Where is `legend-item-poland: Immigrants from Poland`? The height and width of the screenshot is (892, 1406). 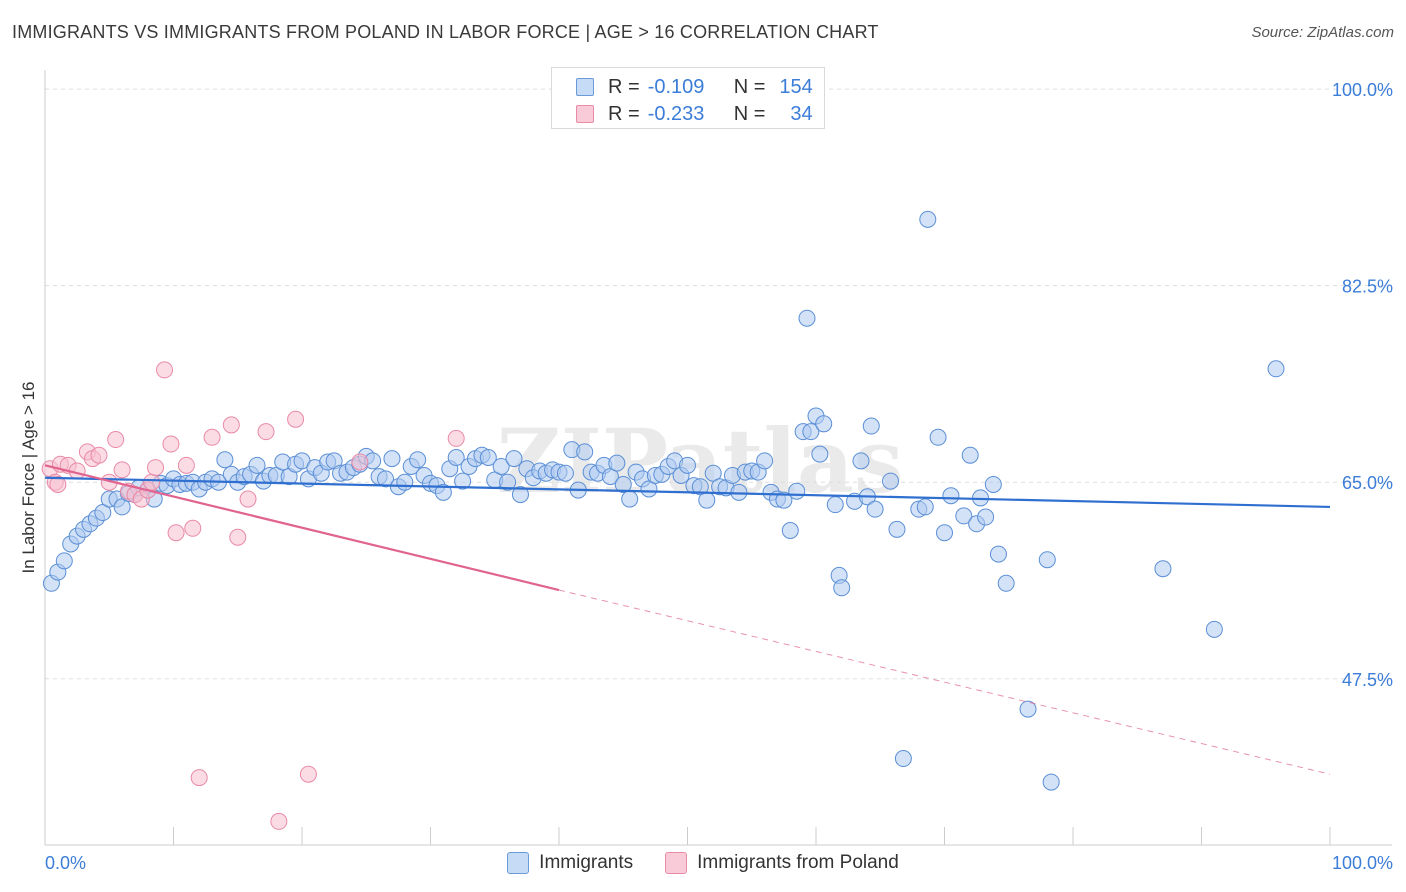 legend-item-poland: Immigrants from Poland is located at coordinates (782, 863).